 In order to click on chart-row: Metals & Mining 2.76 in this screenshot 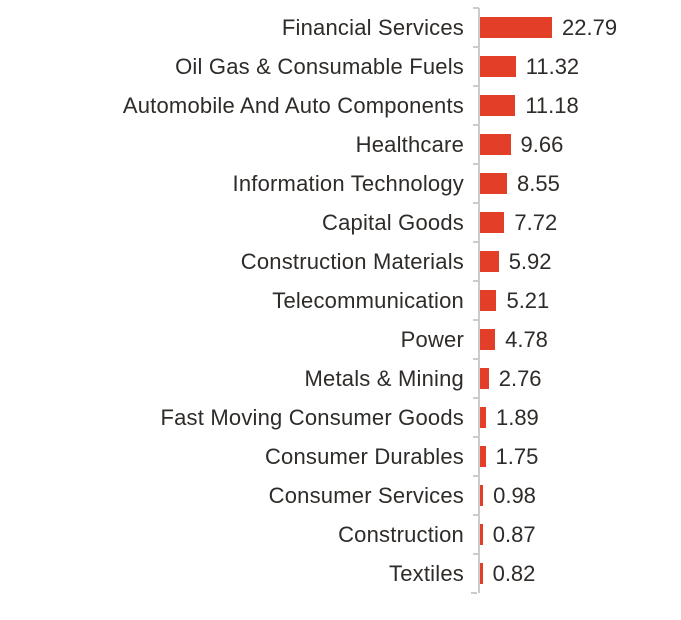, I will do `click(340, 378)`.